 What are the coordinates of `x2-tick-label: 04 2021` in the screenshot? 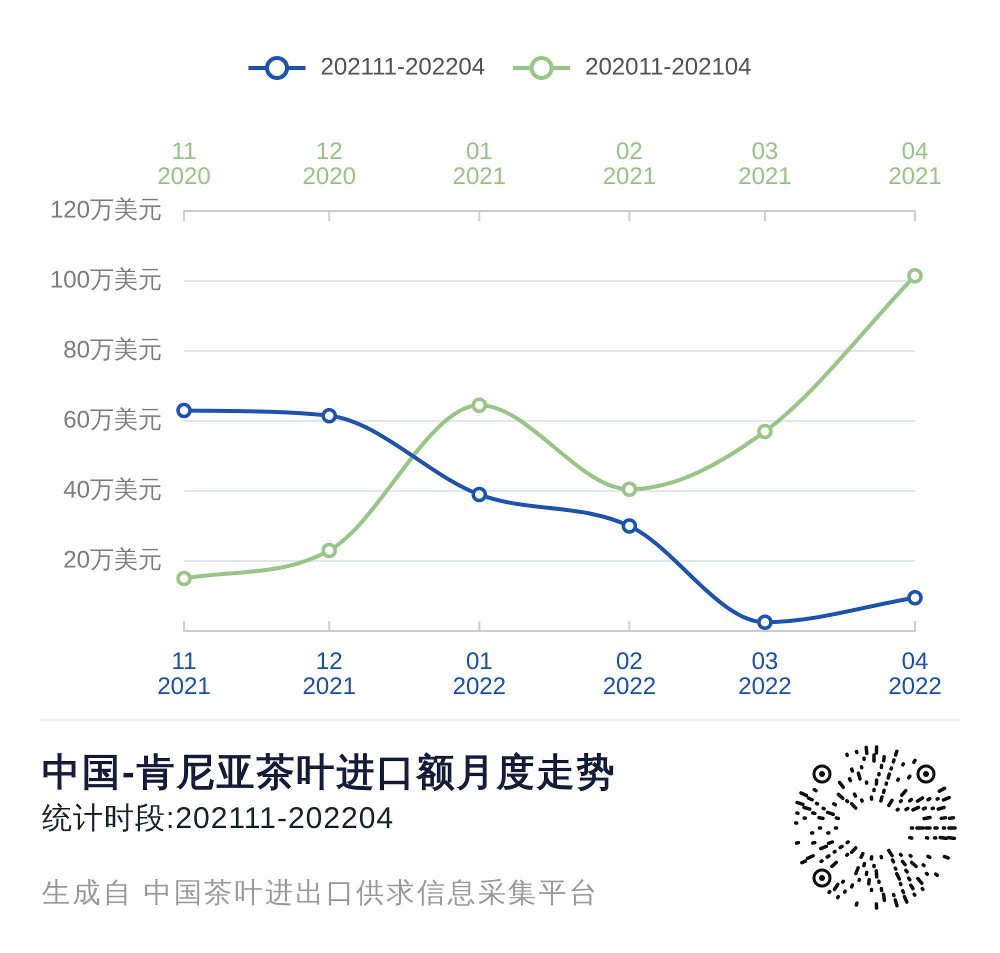 It's located at (915, 164).